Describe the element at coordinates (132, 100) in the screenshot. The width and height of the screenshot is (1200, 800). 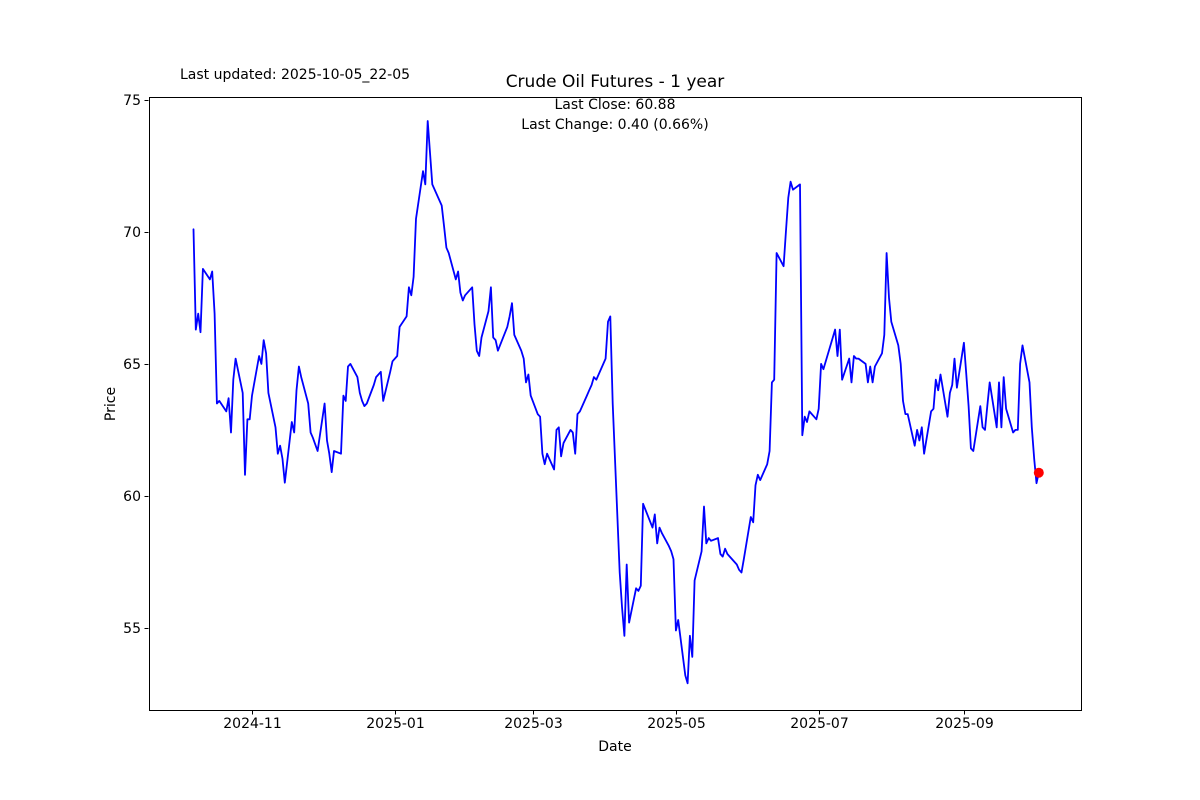
I see `y-tick-label: 75` at that location.